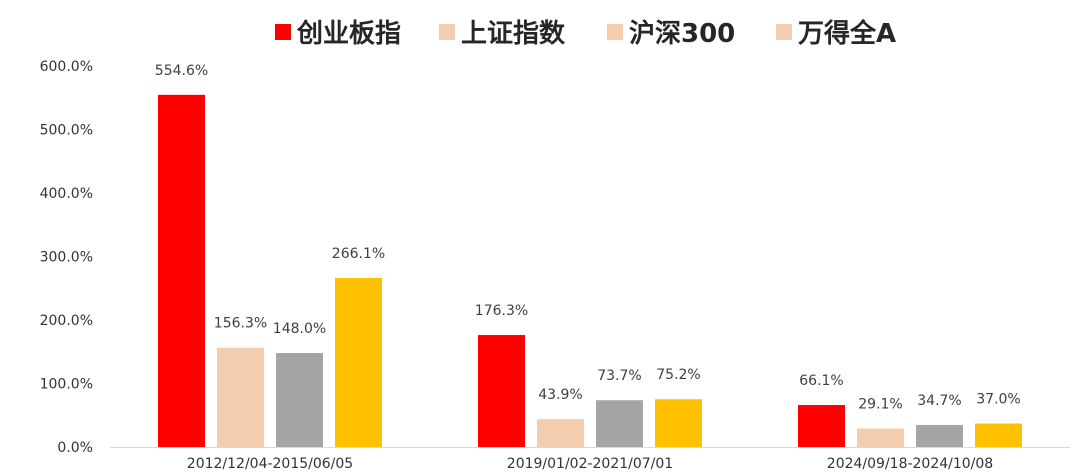 This screenshot has height=473, width=1080. What do you see at coordinates (513, 34) in the screenshot?
I see `legend-label: 上证指数` at bounding box center [513, 34].